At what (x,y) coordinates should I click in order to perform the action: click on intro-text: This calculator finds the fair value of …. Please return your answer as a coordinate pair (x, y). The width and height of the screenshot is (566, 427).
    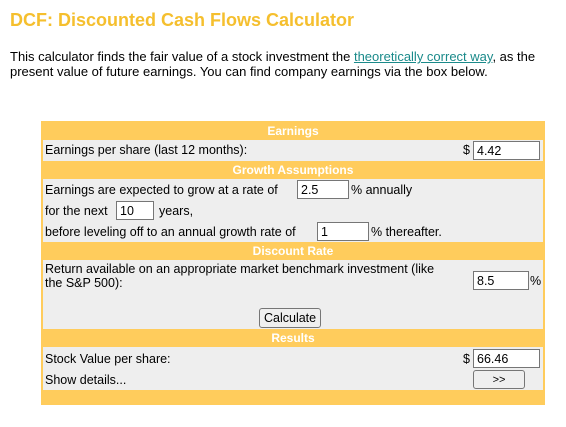
    Looking at the image, I should click on (284, 64).